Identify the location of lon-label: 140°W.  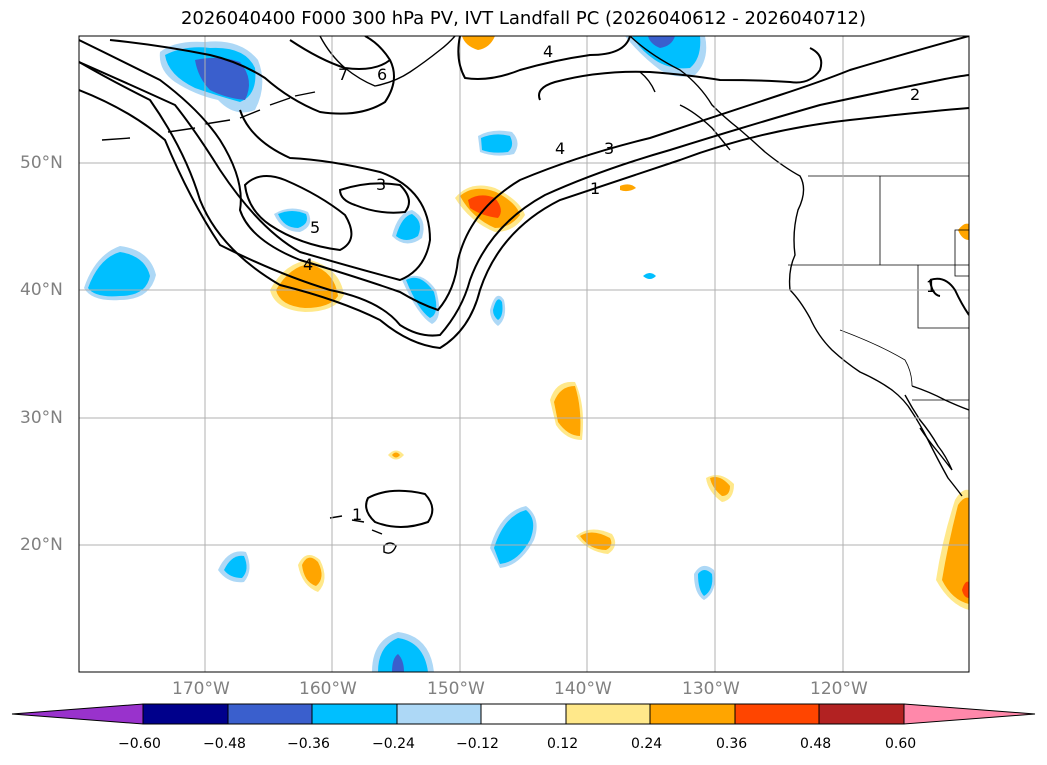
(583, 689).